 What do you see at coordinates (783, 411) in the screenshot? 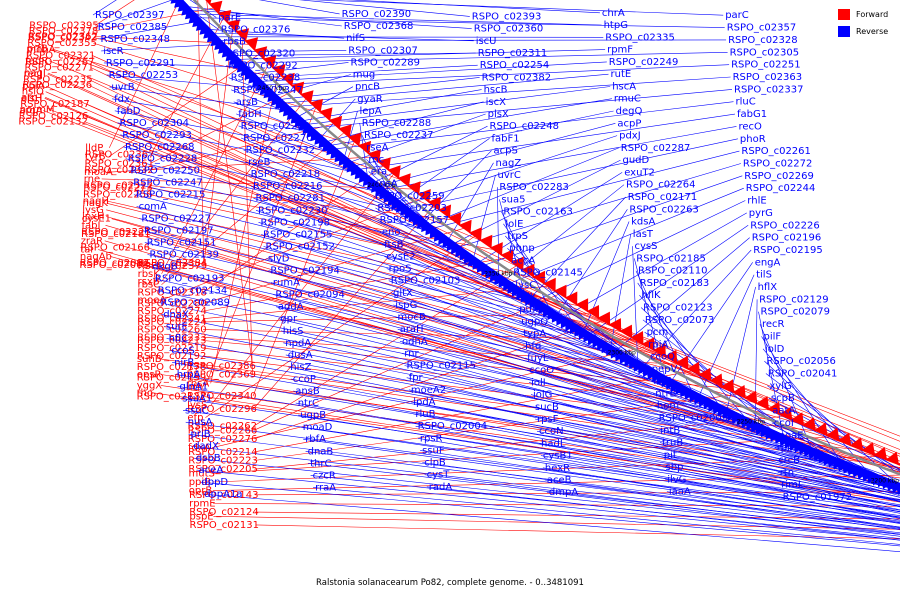
I see `gene-label-reverse: aatA` at bounding box center [783, 411].